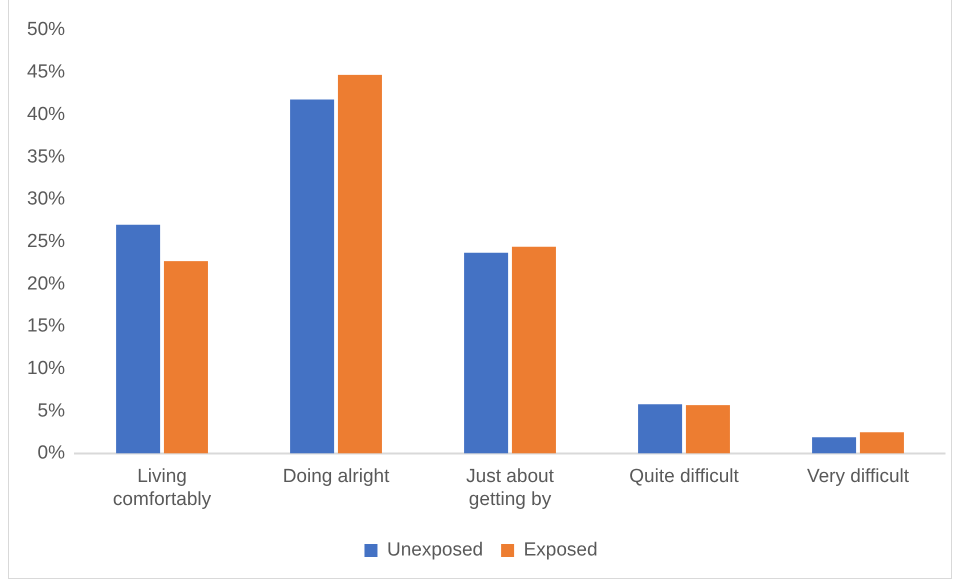  What do you see at coordinates (46, 114) in the screenshot?
I see `y-tick-label: 40%` at bounding box center [46, 114].